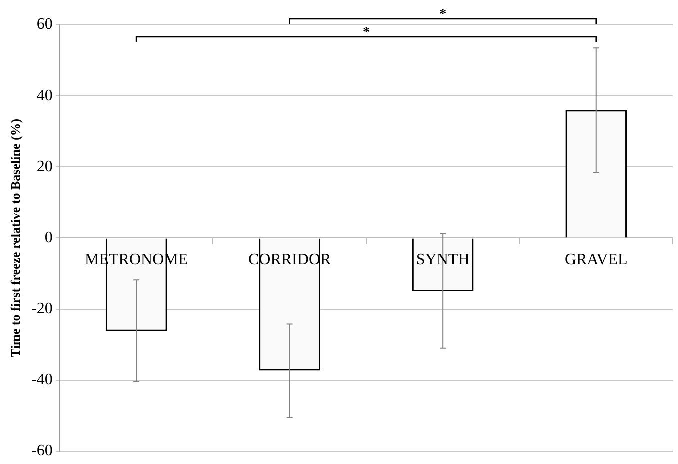 The image size is (678, 464). Describe the element at coordinates (42, 451) in the screenshot. I see `y-tick-label: -60` at that location.